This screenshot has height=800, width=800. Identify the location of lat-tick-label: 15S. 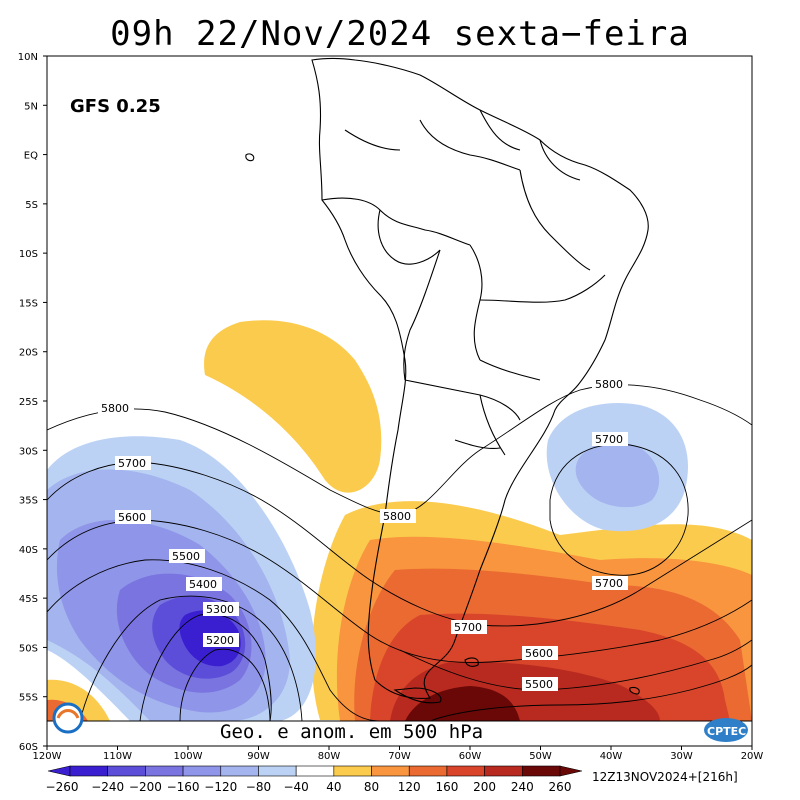
(28, 303).